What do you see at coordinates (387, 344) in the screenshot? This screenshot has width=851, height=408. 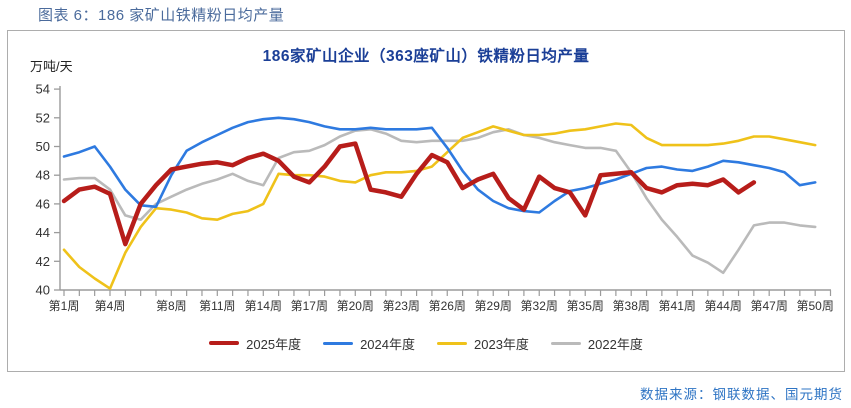 I see `legend-label: 2024年度` at bounding box center [387, 344].